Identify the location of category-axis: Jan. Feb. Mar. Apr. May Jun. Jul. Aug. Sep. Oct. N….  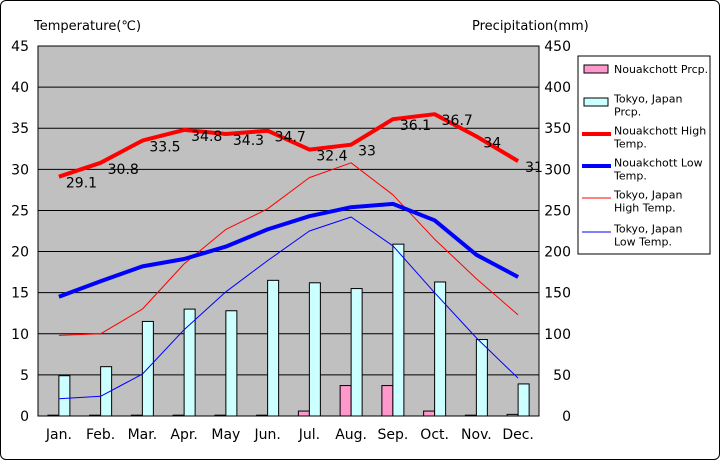
(289, 435).